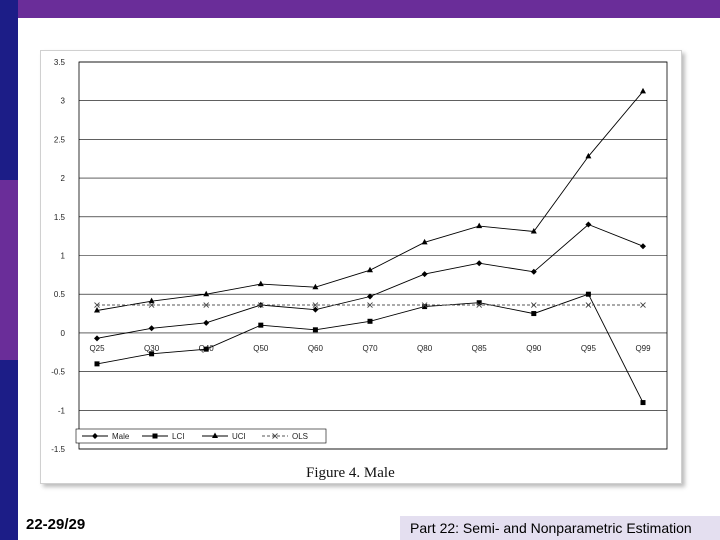 The height and width of the screenshot is (540, 720). Describe the element at coordinates (261, 348) in the screenshot. I see `x-tick-label: Q50` at that location.